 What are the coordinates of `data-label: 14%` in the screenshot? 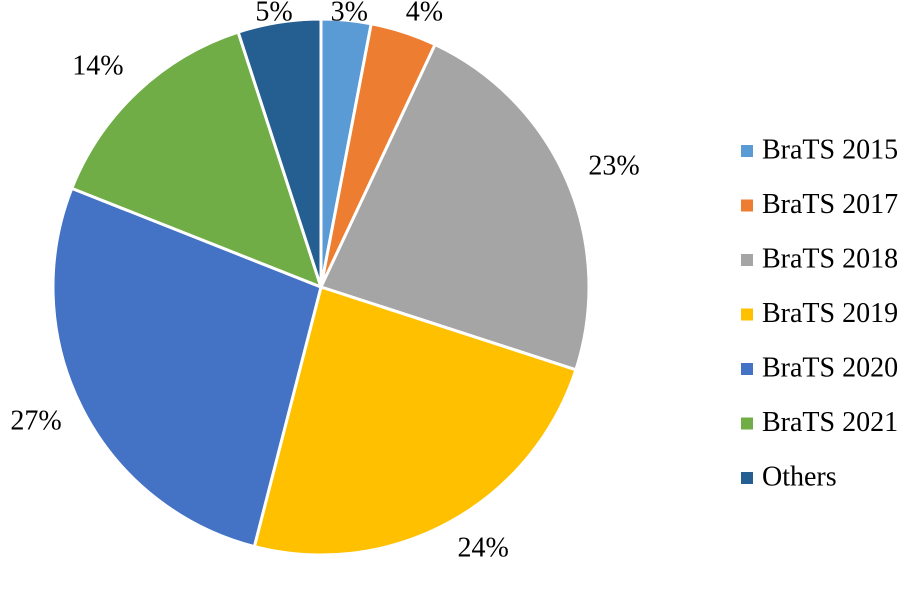 It's located at (97, 66).